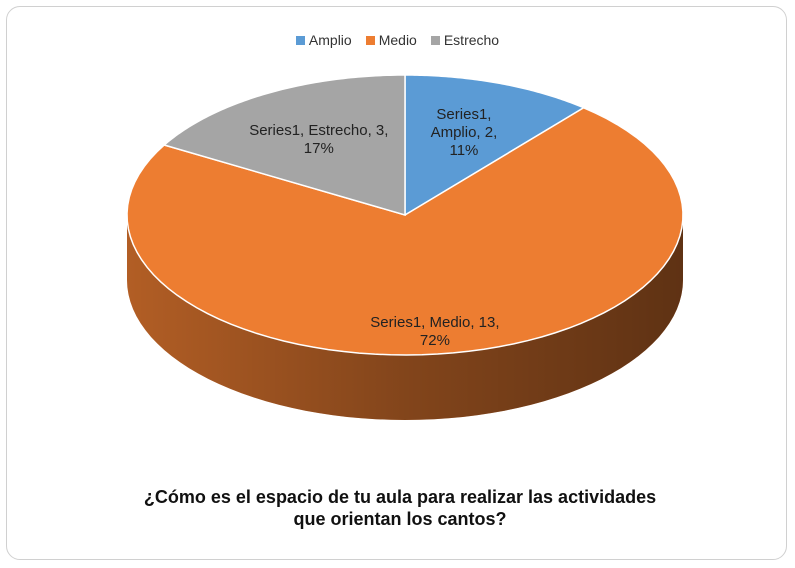 The height and width of the screenshot is (568, 795). Describe the element at coordinates (471, 40) in the screenshot. I see `legend-label: Estrecho` at that location.